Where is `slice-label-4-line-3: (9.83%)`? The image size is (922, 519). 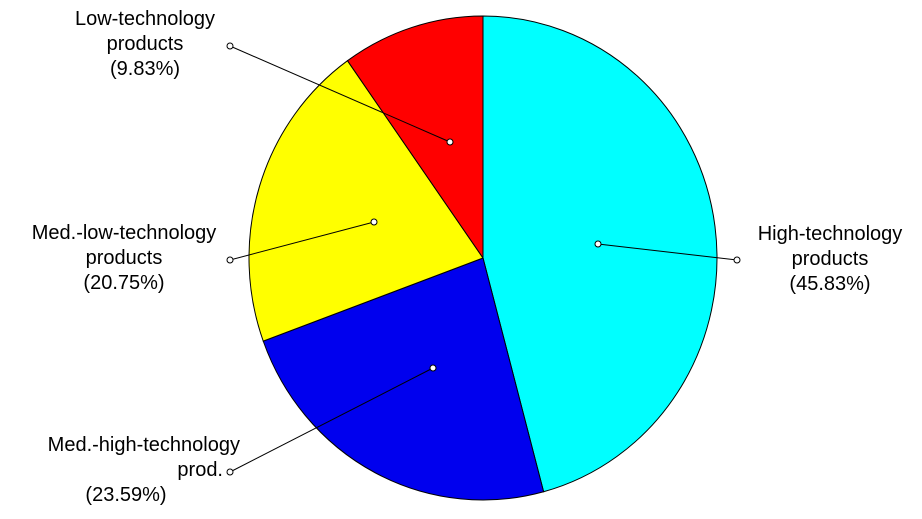
slice-label-4-line-3: (9.83%) is located at coordinates (145, 69).